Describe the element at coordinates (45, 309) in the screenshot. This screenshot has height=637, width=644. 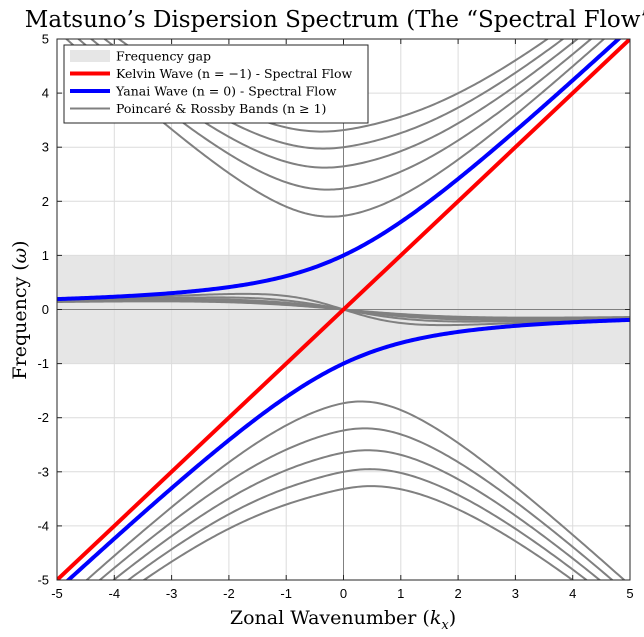
I see `y-tick-label: 0` at that location.